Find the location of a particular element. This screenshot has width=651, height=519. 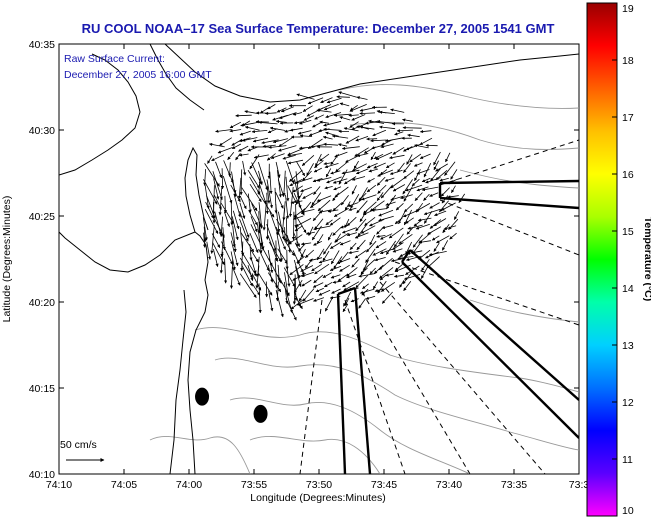

x-tick-label: 73:50 is located at coordinates (319, 485).